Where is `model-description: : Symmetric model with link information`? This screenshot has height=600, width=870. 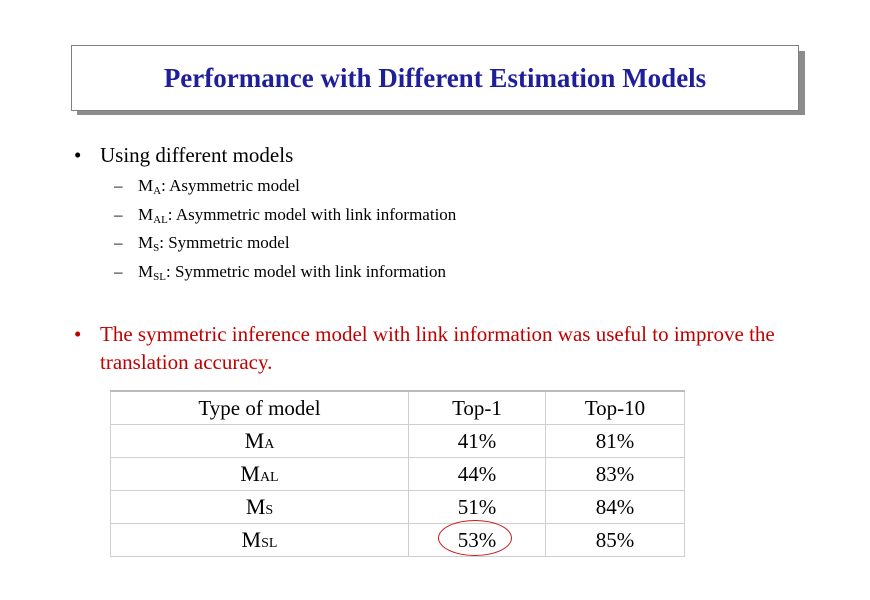 model-description: : Symmetric model with link information is located at coordinates (305, 271).